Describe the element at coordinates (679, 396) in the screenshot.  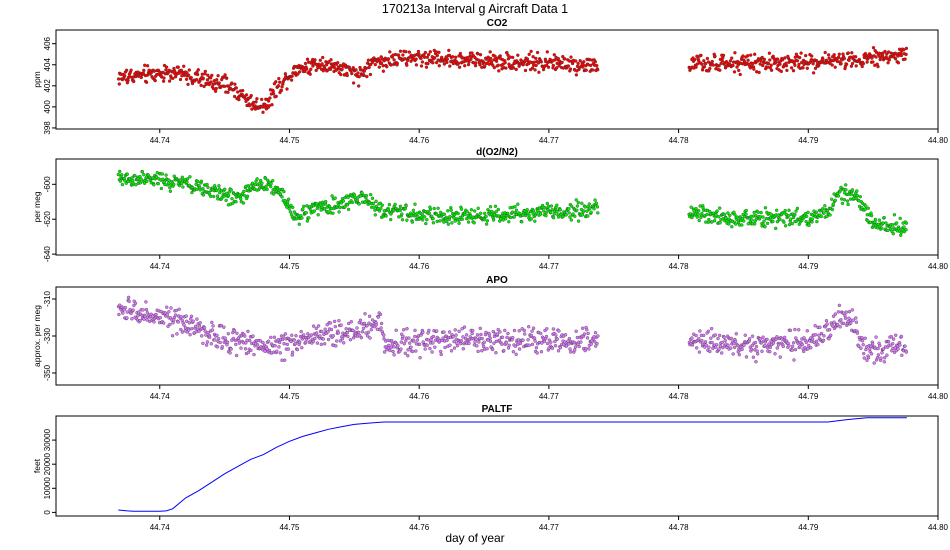
I see `x-tick-label: 44.78` at that location.